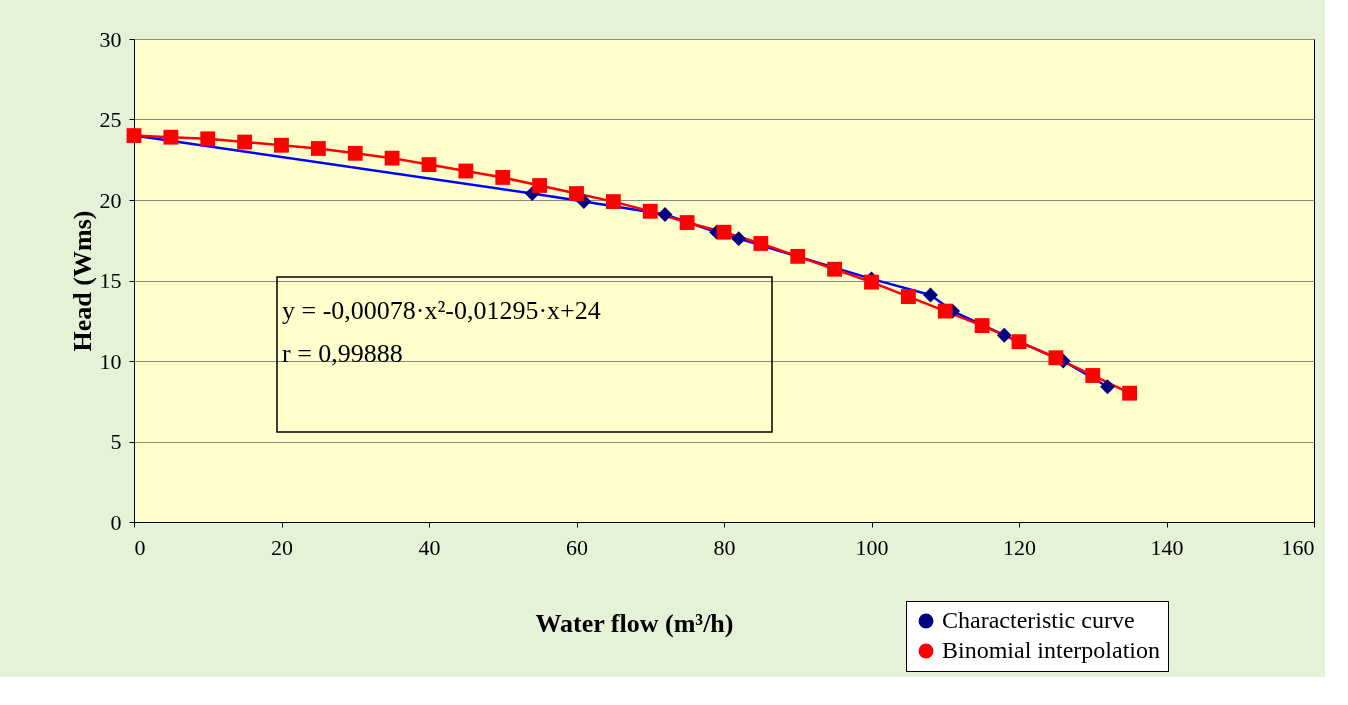 The image size is (1348, 705). Describe the element at coordinates (1298, 547) in the screenshot. I see `x-tick-label: 160` at that location.